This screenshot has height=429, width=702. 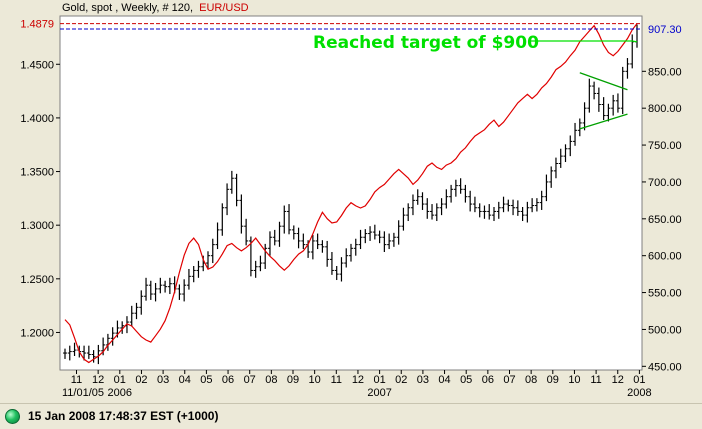 What do you see at coordinates (37, 119) in the screenshot?
I see `left-tick-label: 1.4000` at bounding box center [37, 119].